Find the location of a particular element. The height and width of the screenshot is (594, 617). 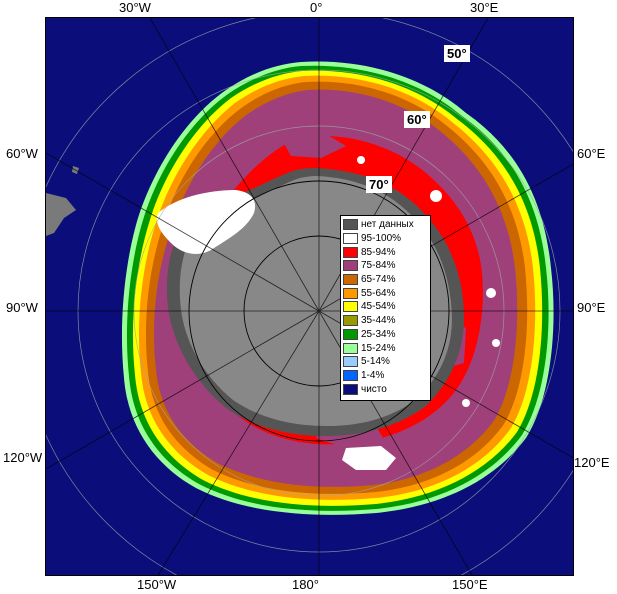

lon-label-120e-right: 120°E is located at coordinates (592, 462).